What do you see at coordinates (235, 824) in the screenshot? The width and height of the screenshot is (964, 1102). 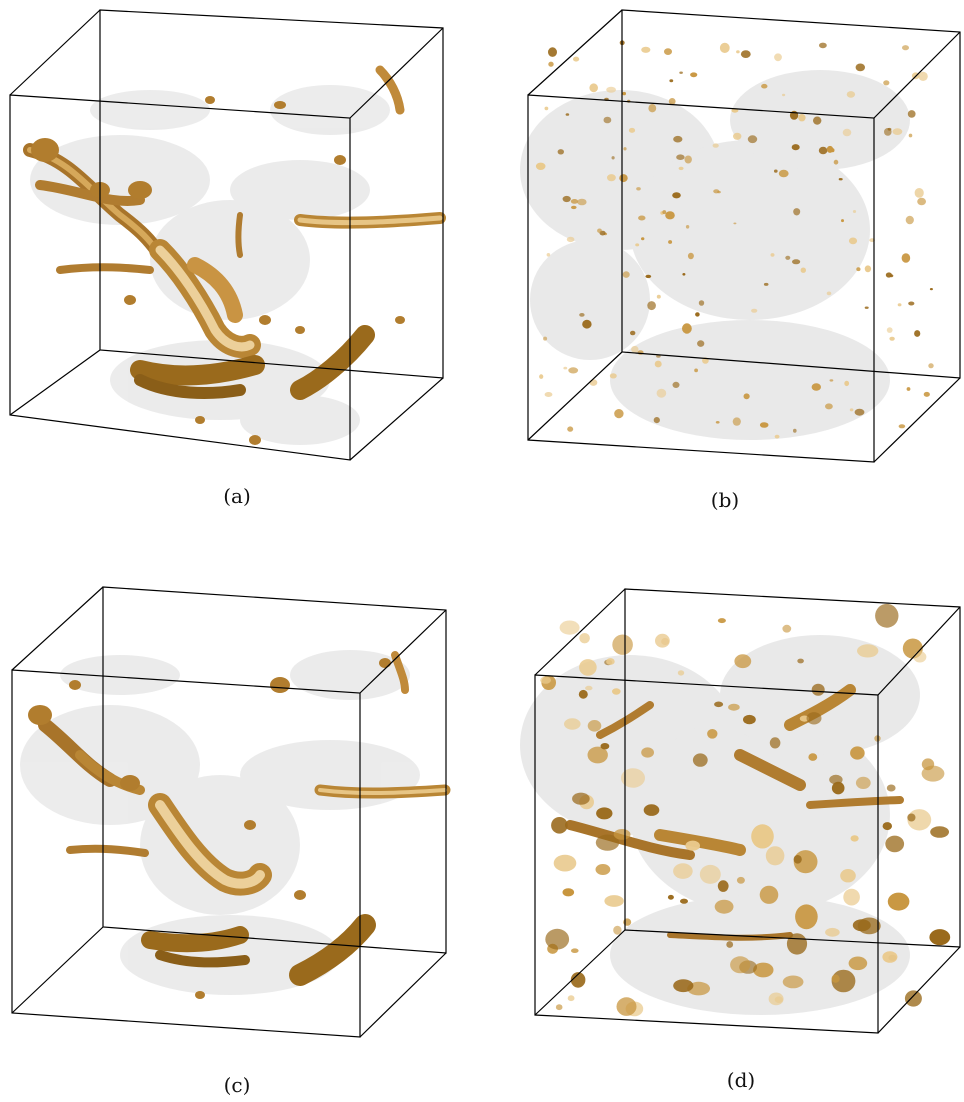 I see `isosurface-structures` at bounding box center [235, 824].